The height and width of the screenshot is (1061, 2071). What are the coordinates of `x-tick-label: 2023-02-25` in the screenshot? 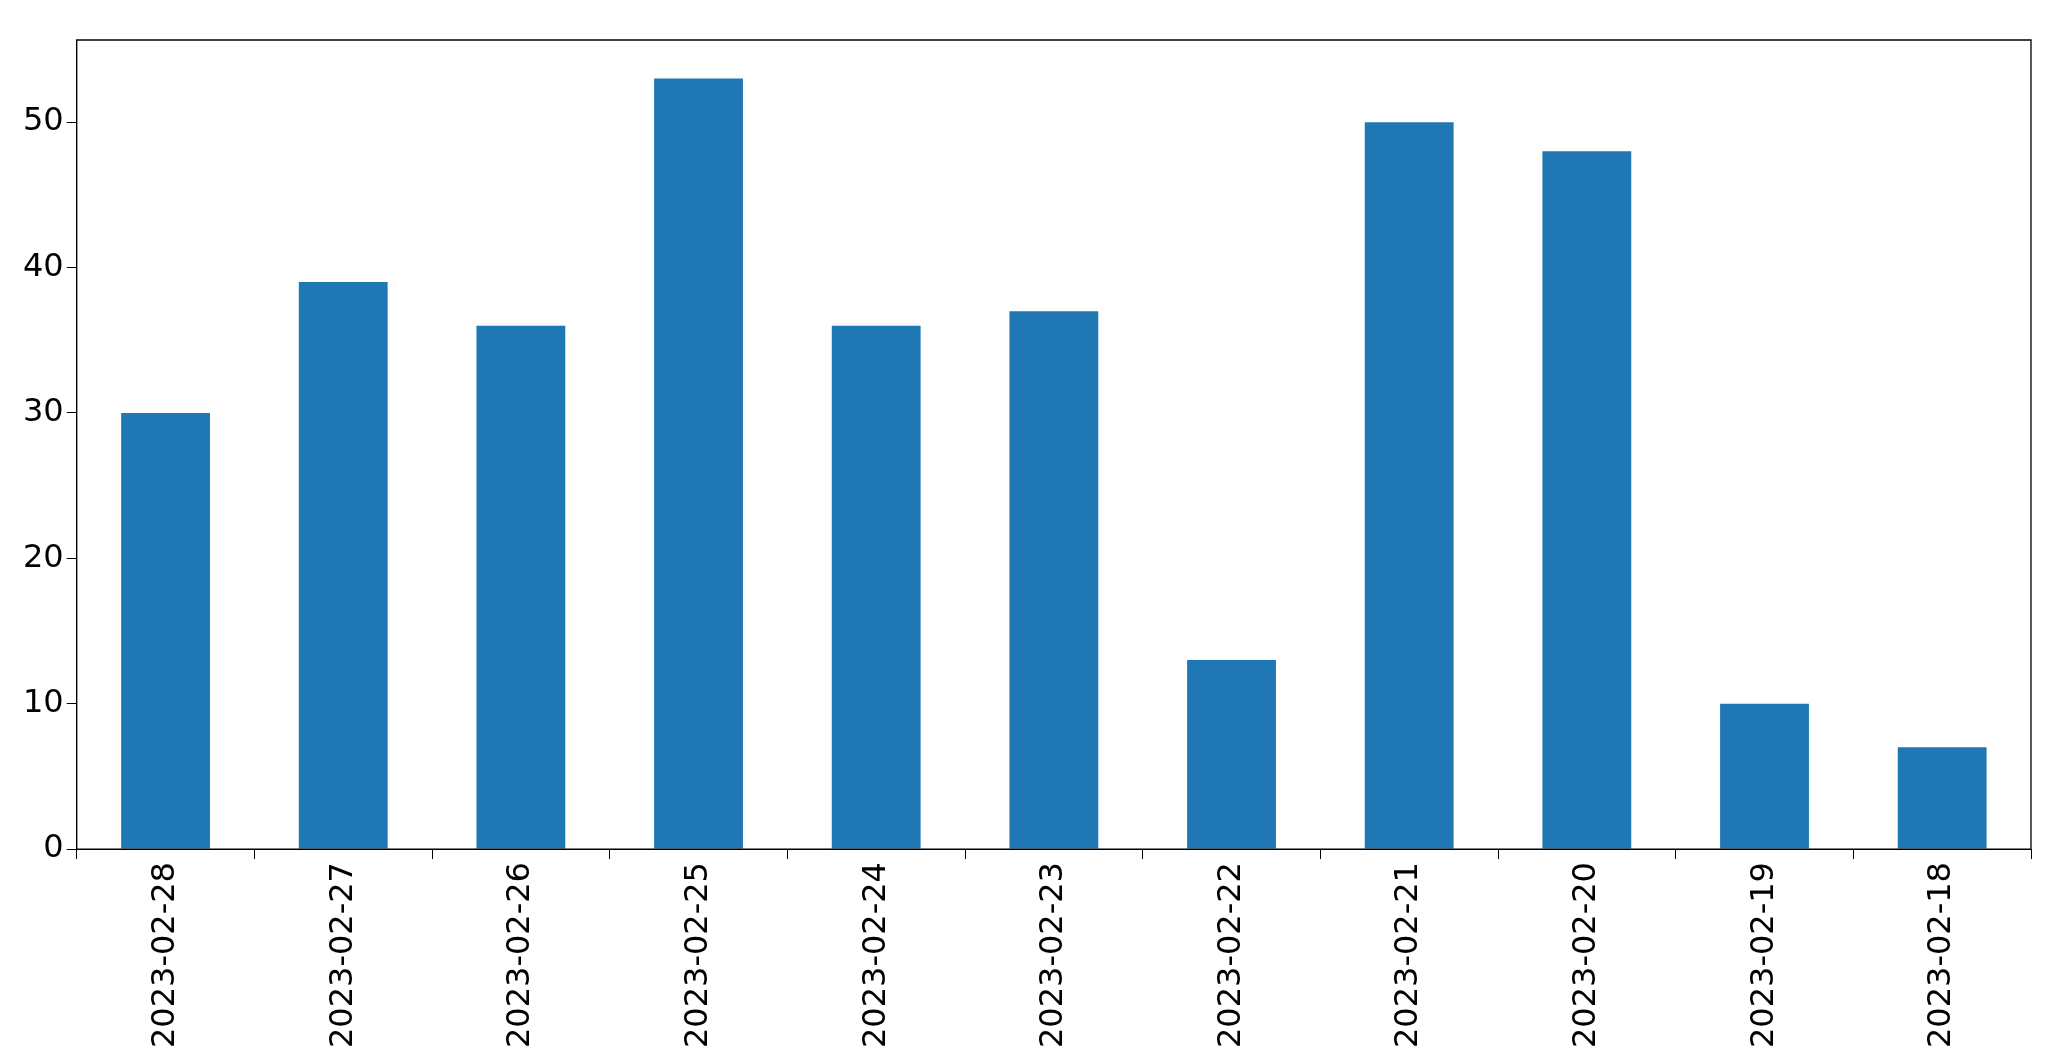 It's located at (695, 955).